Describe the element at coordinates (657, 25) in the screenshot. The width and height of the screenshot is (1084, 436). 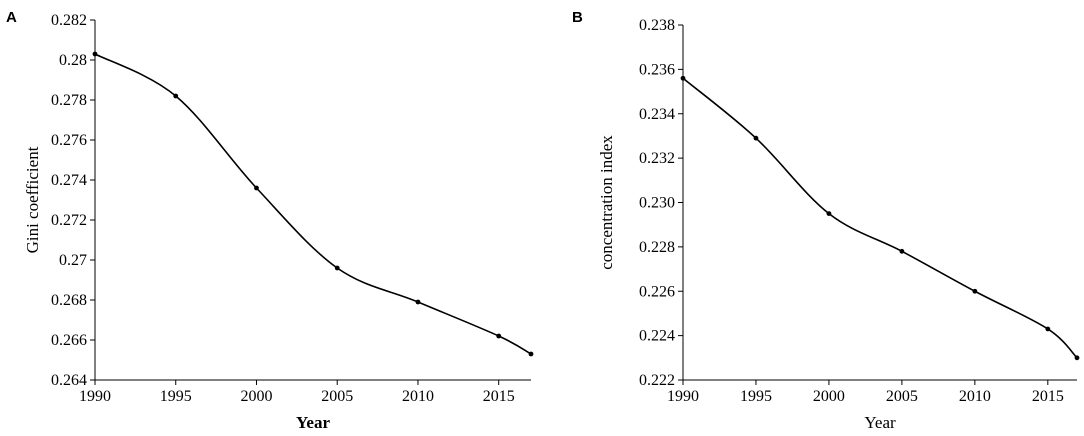
I see `y-tick-label: 0.238` at that location.